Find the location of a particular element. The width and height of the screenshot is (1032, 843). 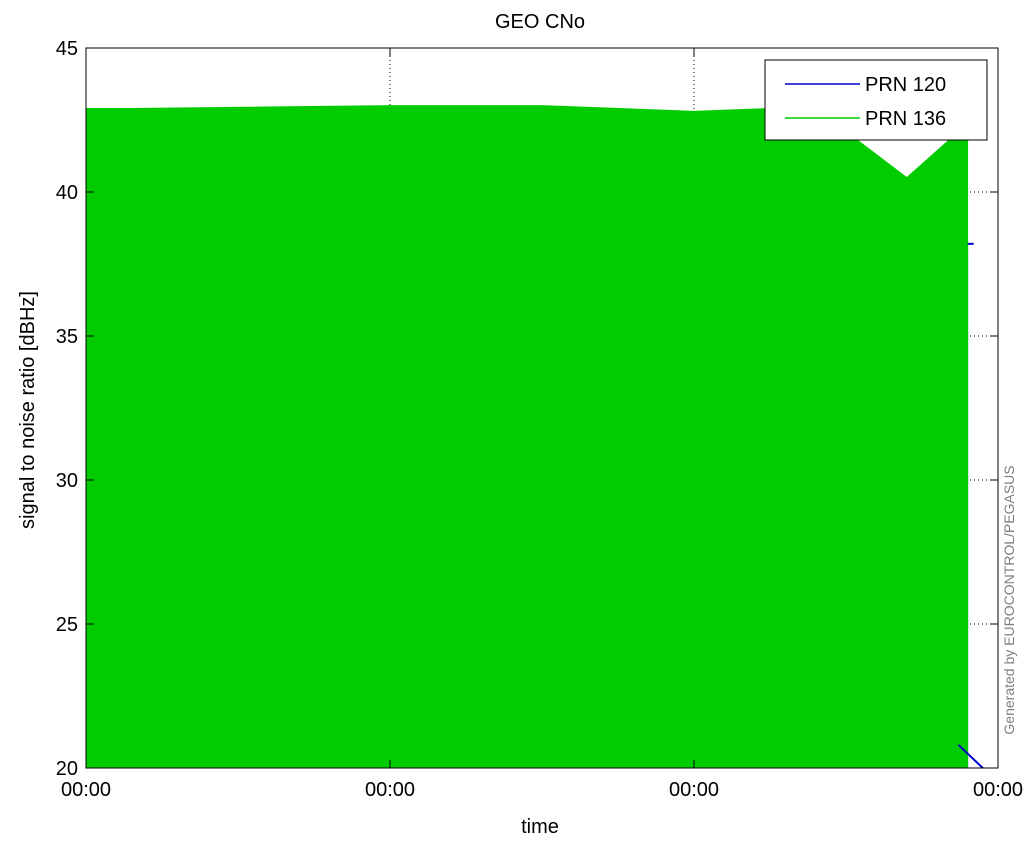

y-tick-label: 20 is located at coordinates (67, 769).